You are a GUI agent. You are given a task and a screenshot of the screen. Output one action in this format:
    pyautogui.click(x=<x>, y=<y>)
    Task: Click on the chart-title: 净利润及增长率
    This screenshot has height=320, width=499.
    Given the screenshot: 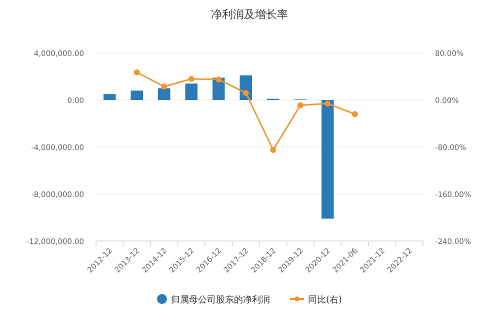 What is the action you would take?
    pyautogui.click(x=249, y=14)
    